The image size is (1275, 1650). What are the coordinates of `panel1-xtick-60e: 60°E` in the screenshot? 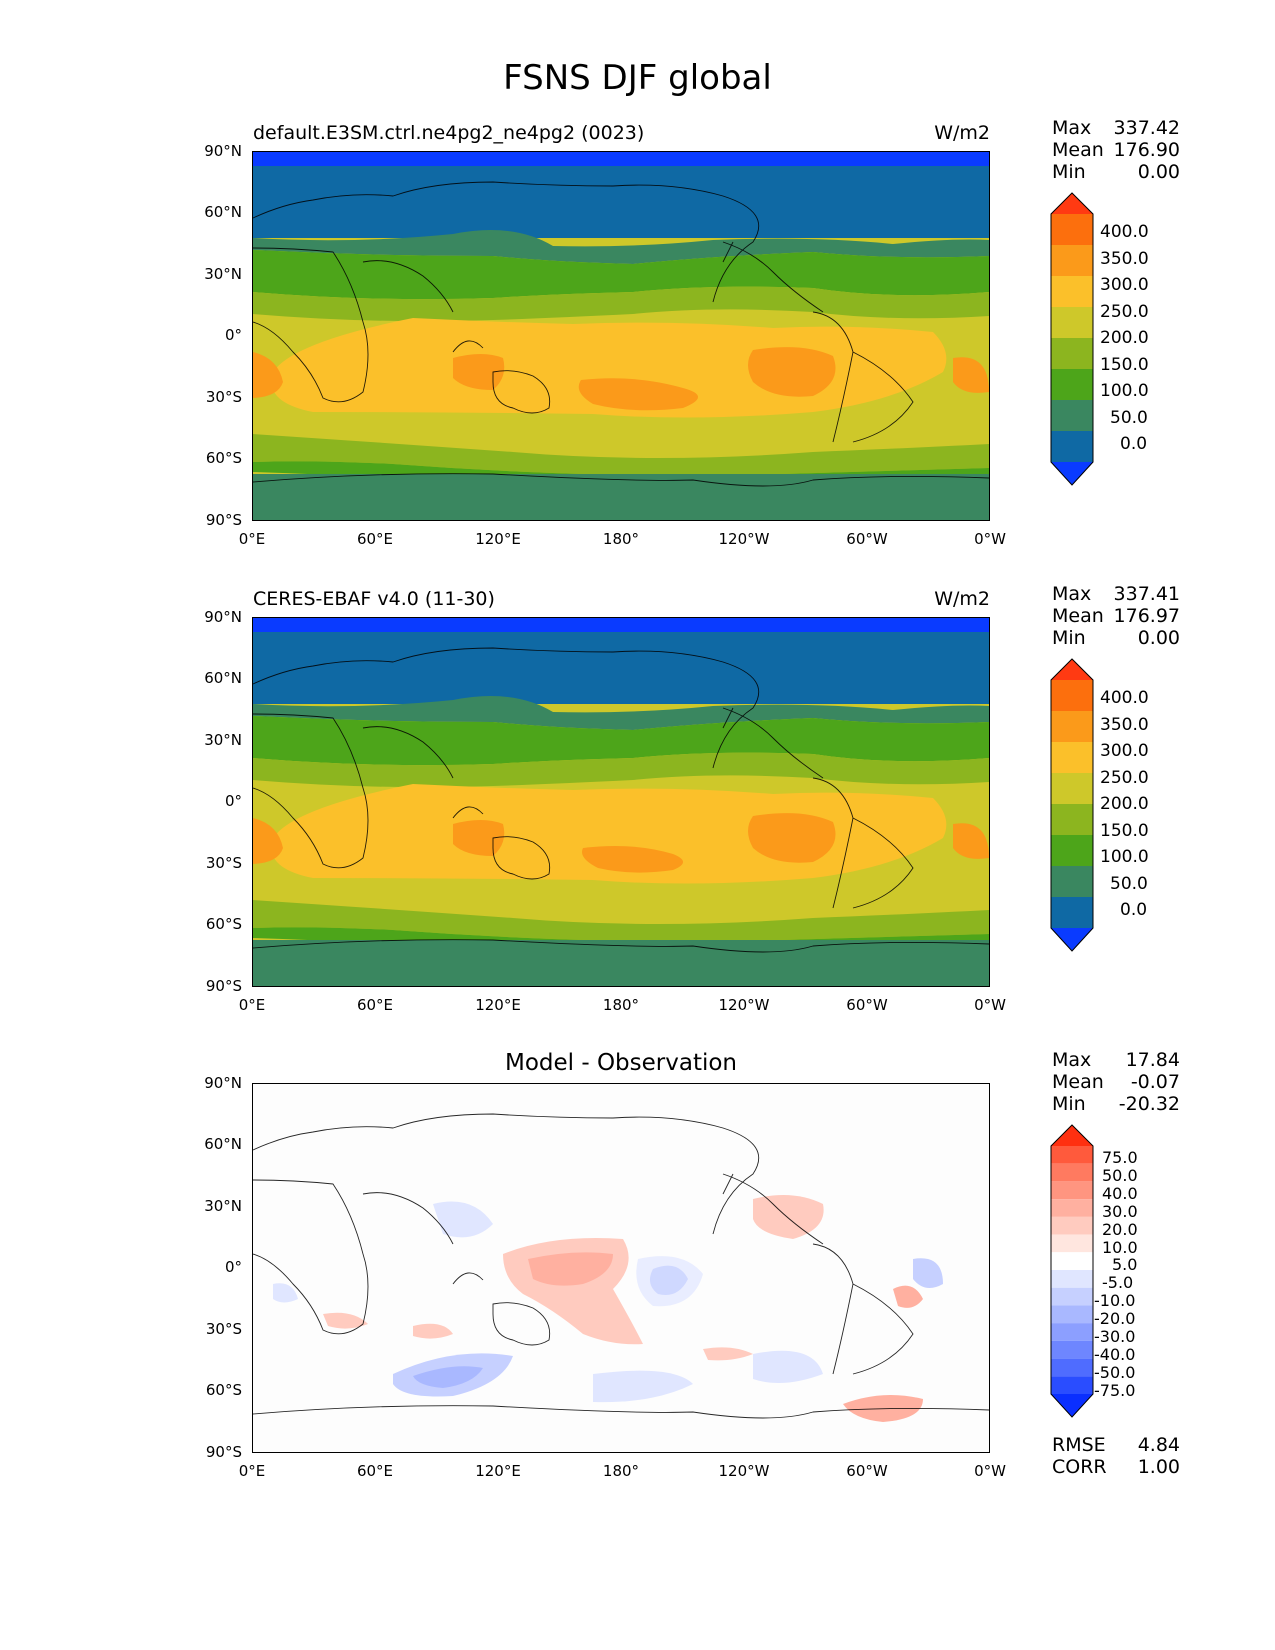 It's located at (375, 539).